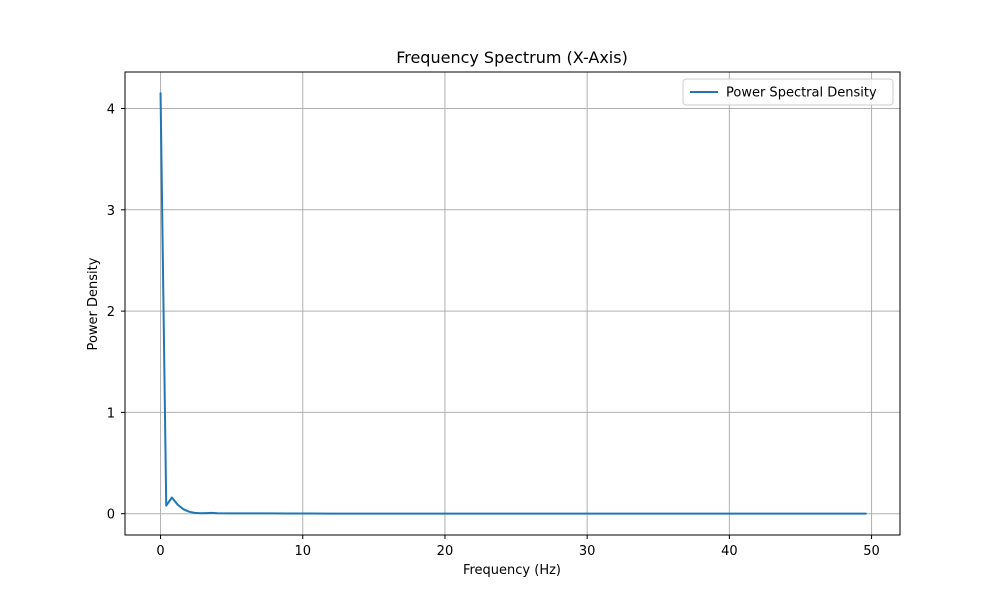 Image resolution: width=1000 pixels, height=600 pixels. Describe the element at coordinates (111, 413) in the screenshot. I see `y-tick-label: 1` at that location.